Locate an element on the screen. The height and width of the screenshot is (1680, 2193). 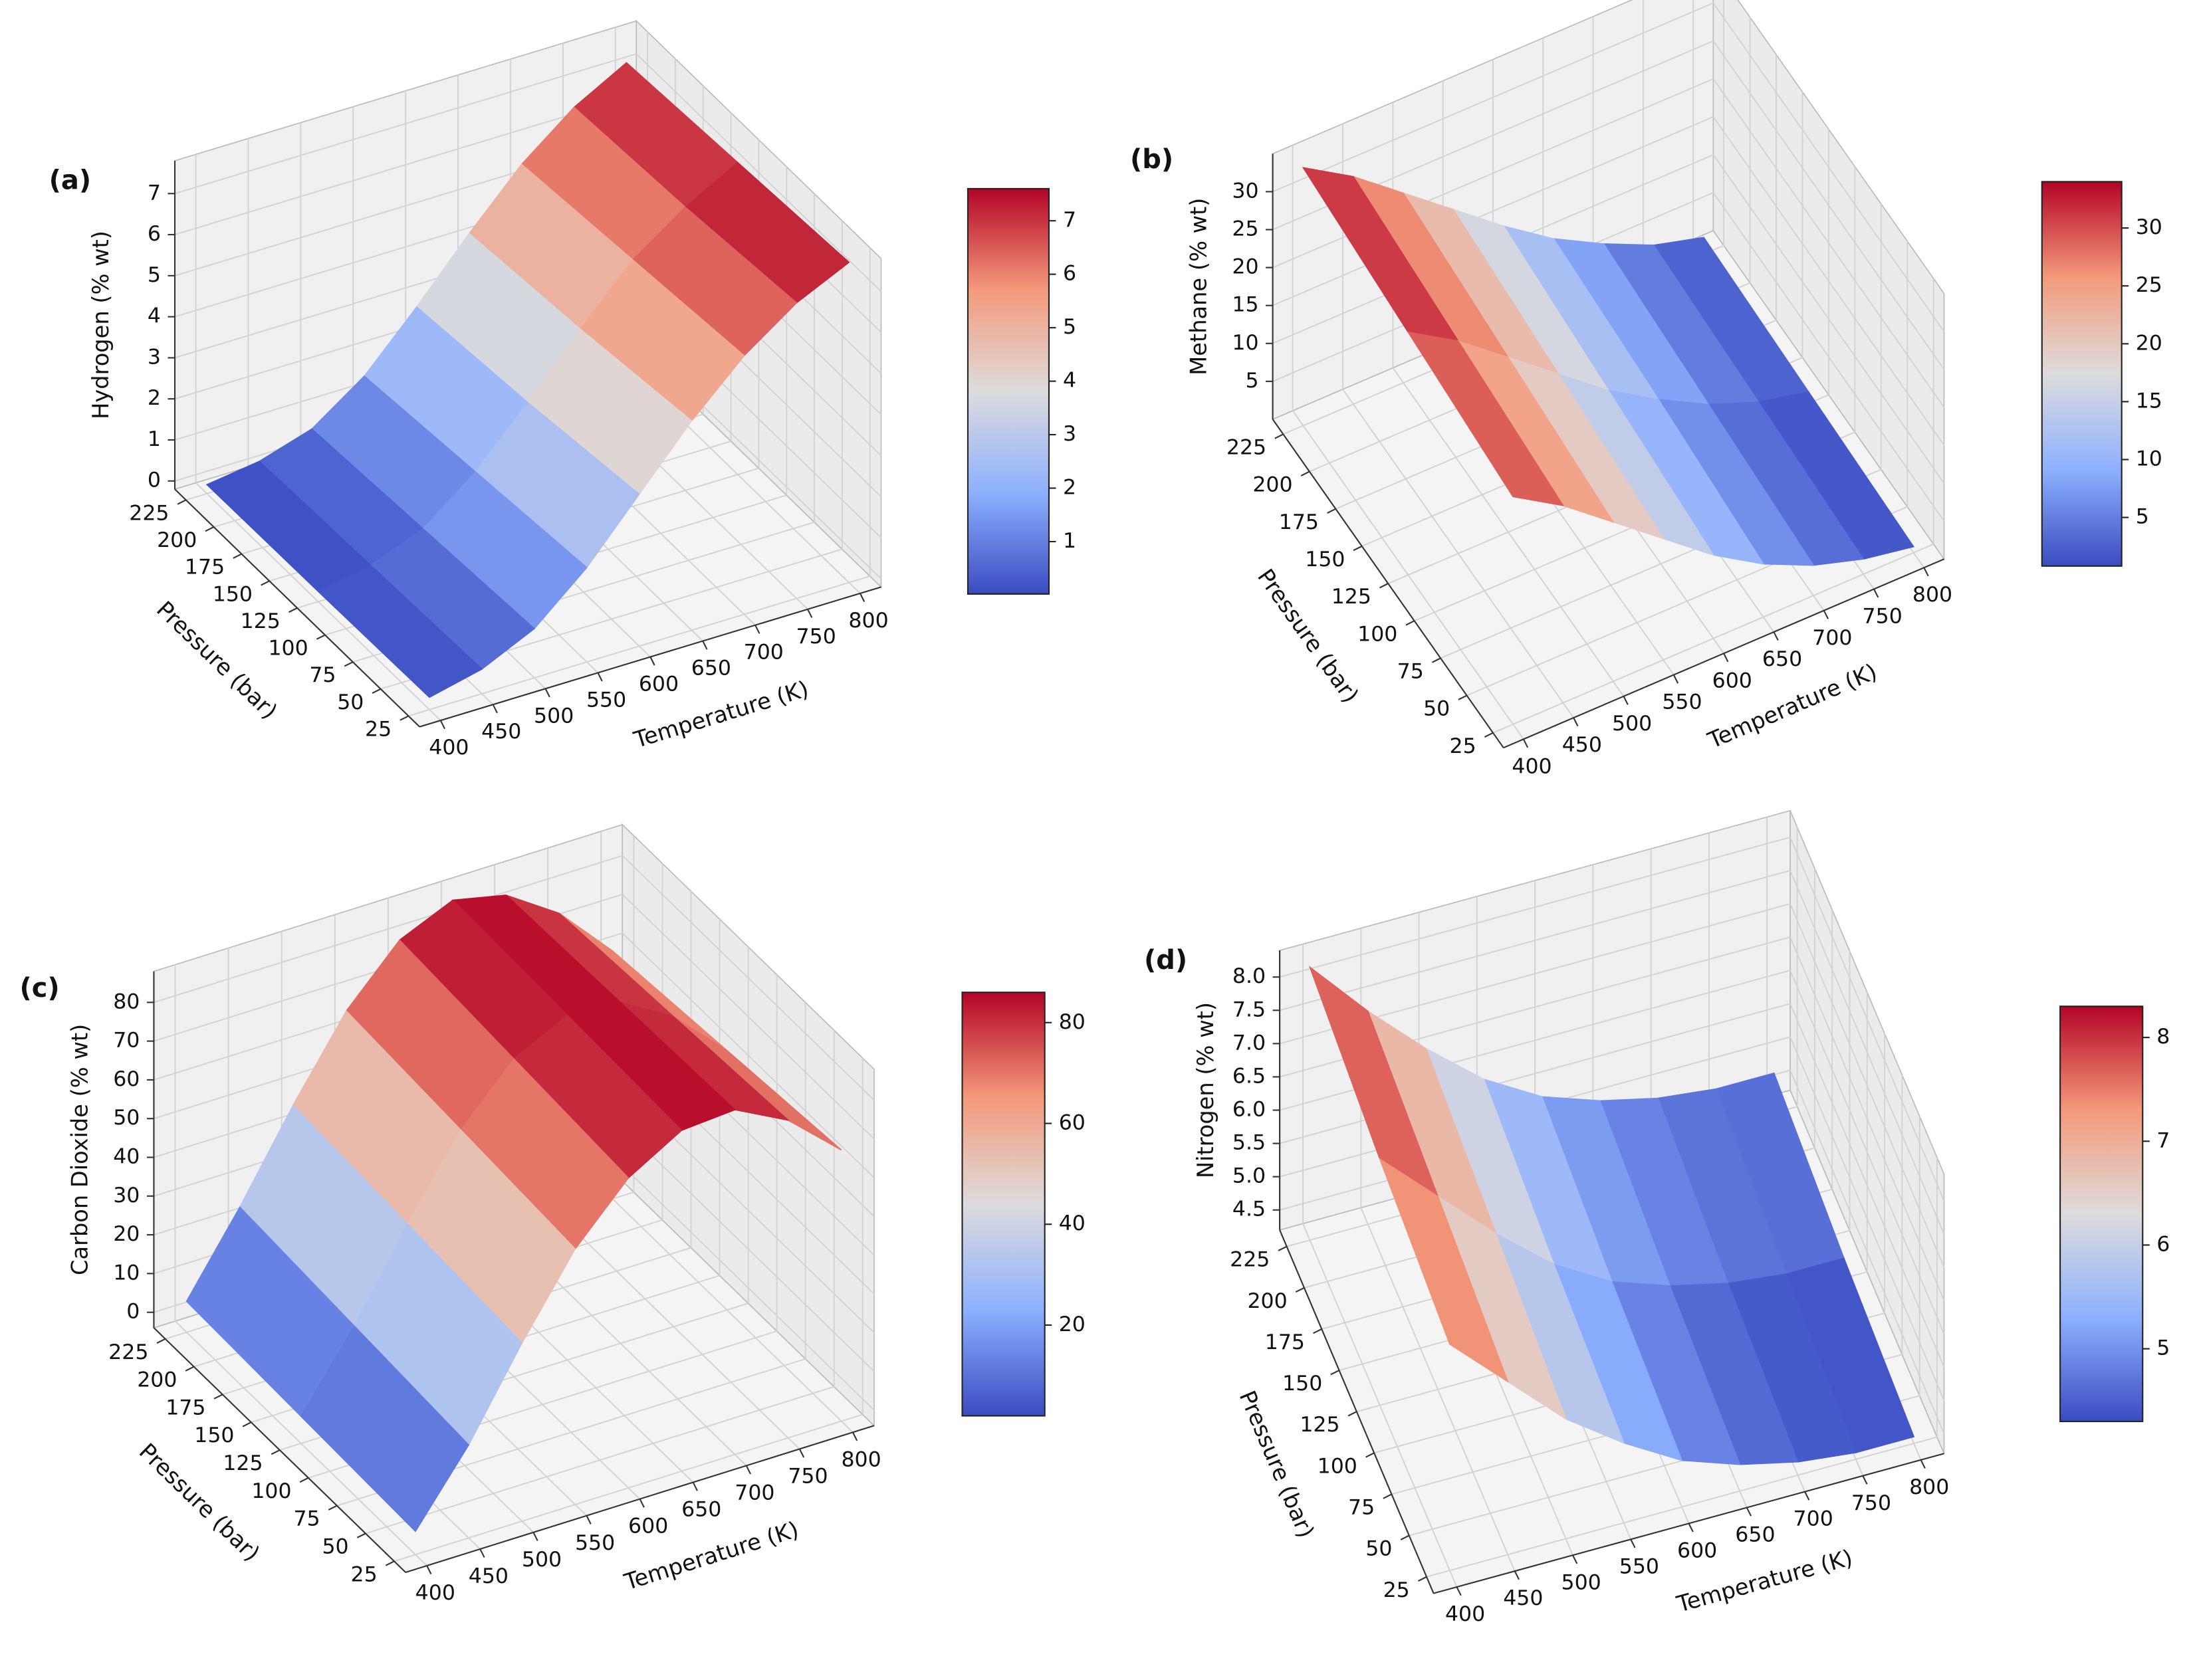
x-tick-label: 600 is located at coordinates (1697, 1551).